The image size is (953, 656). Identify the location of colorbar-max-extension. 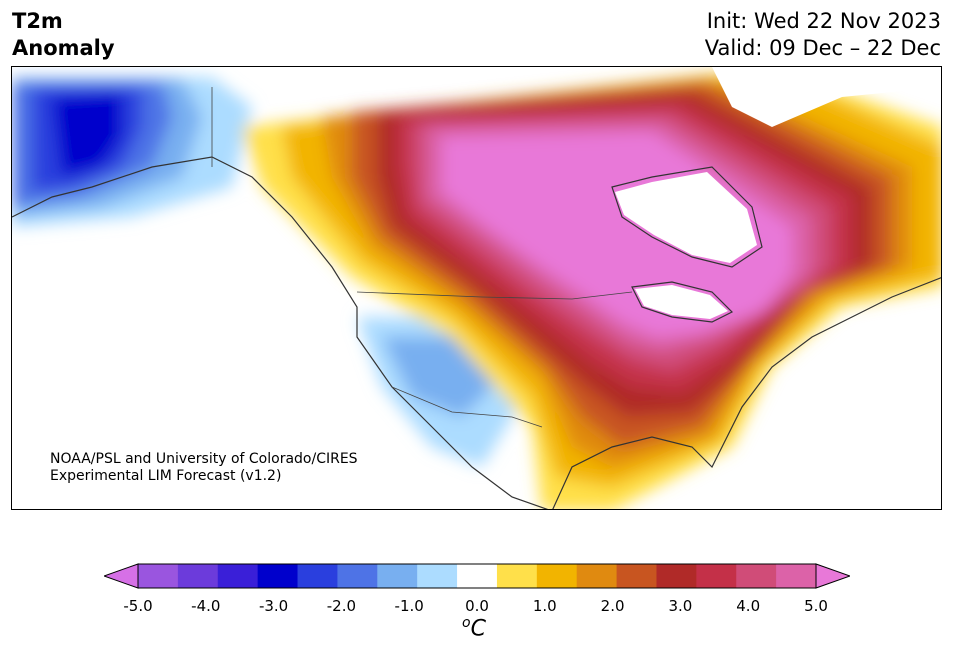
(833, 576).